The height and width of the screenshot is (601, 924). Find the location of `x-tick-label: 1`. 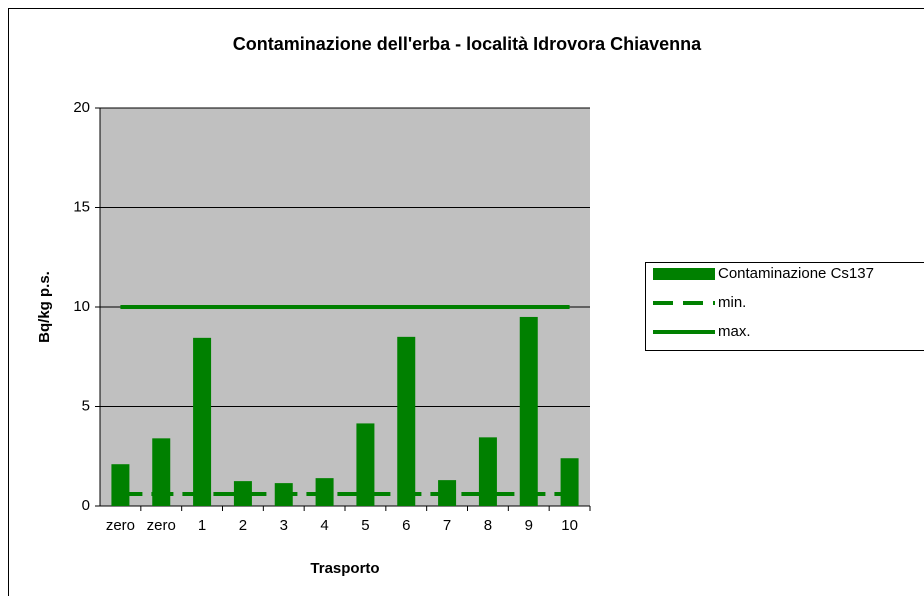

x-tick-label: 1 is located at coordinates (202, 525).